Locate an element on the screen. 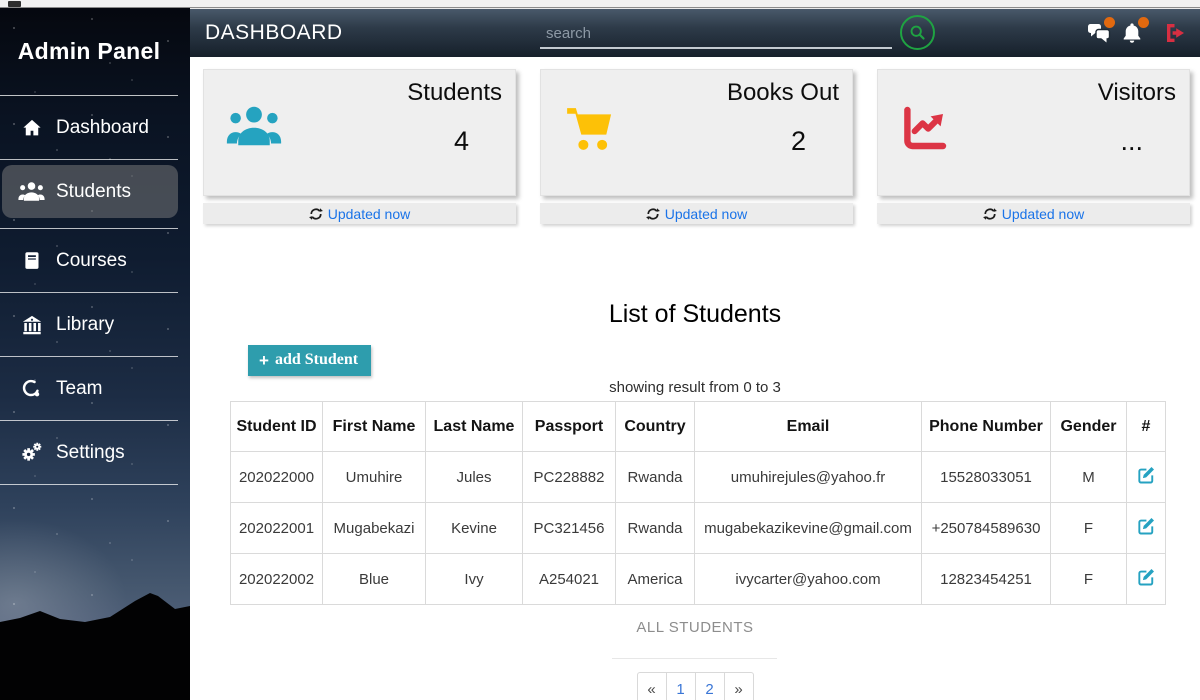 The width and height of the screenshot is (1200, 700). sidebar-item-courses: Courses is located at coordinates (89, 261).